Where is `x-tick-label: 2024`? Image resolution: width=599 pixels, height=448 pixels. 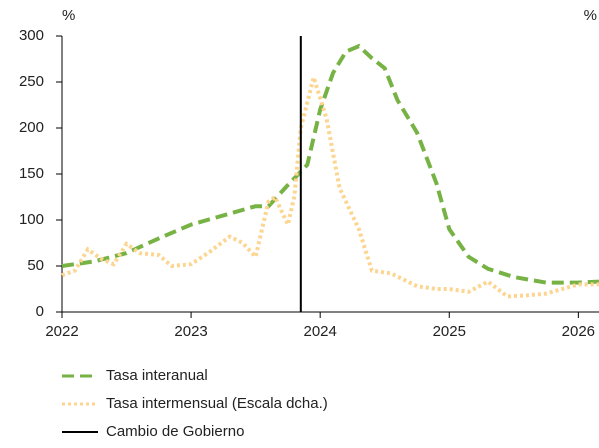
x-tick-label: 2024 is located at coordinates (319, 331).